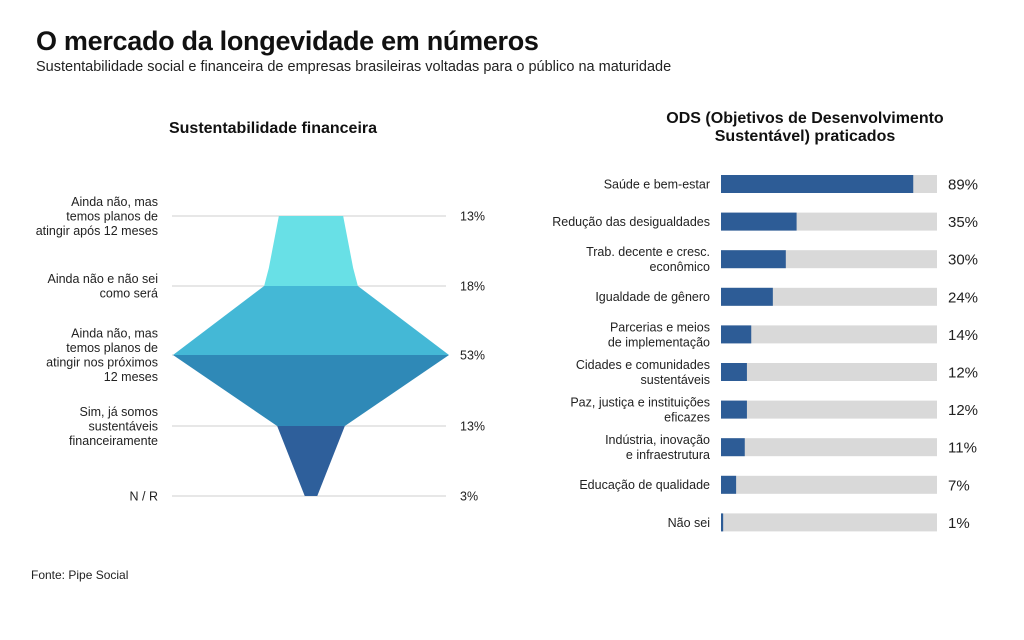 This screenshot has width=1024, height=640. I want to click on funnel-category-label: N / R, so click(144, 496).